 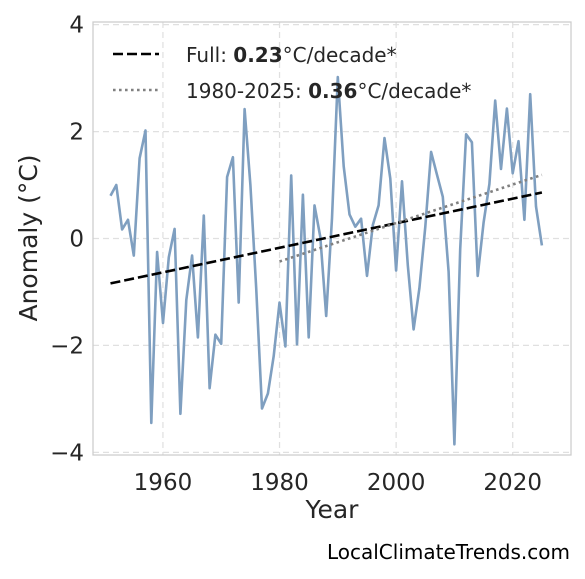 What do you see at coordinates (396, 483) in the screenshot?
I see `x-tick-label: 2000` at bounding box center [396, 483].